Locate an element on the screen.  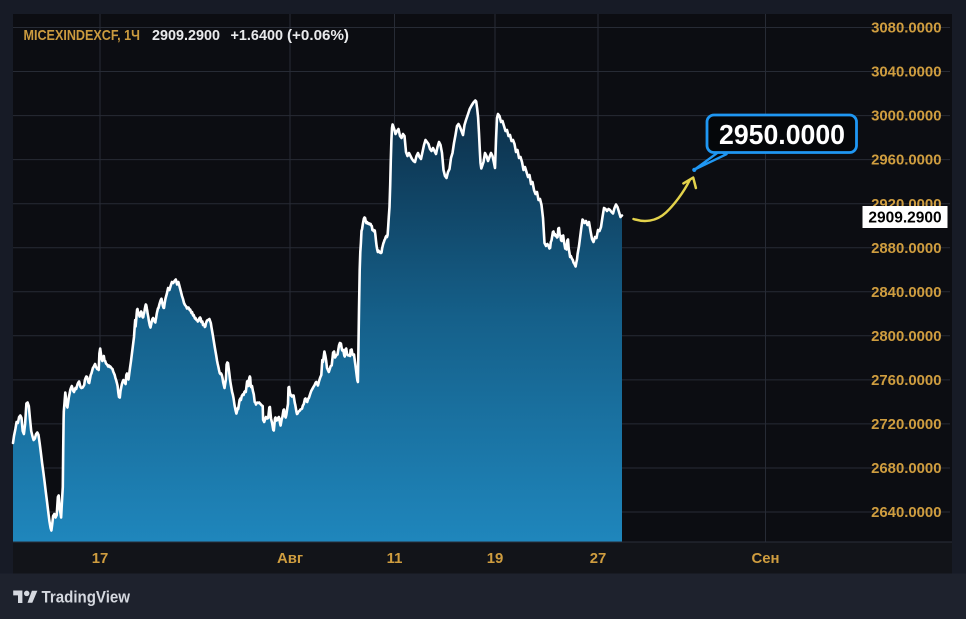
svg-text: 2640.0000 is located at coordinates (906, 513).